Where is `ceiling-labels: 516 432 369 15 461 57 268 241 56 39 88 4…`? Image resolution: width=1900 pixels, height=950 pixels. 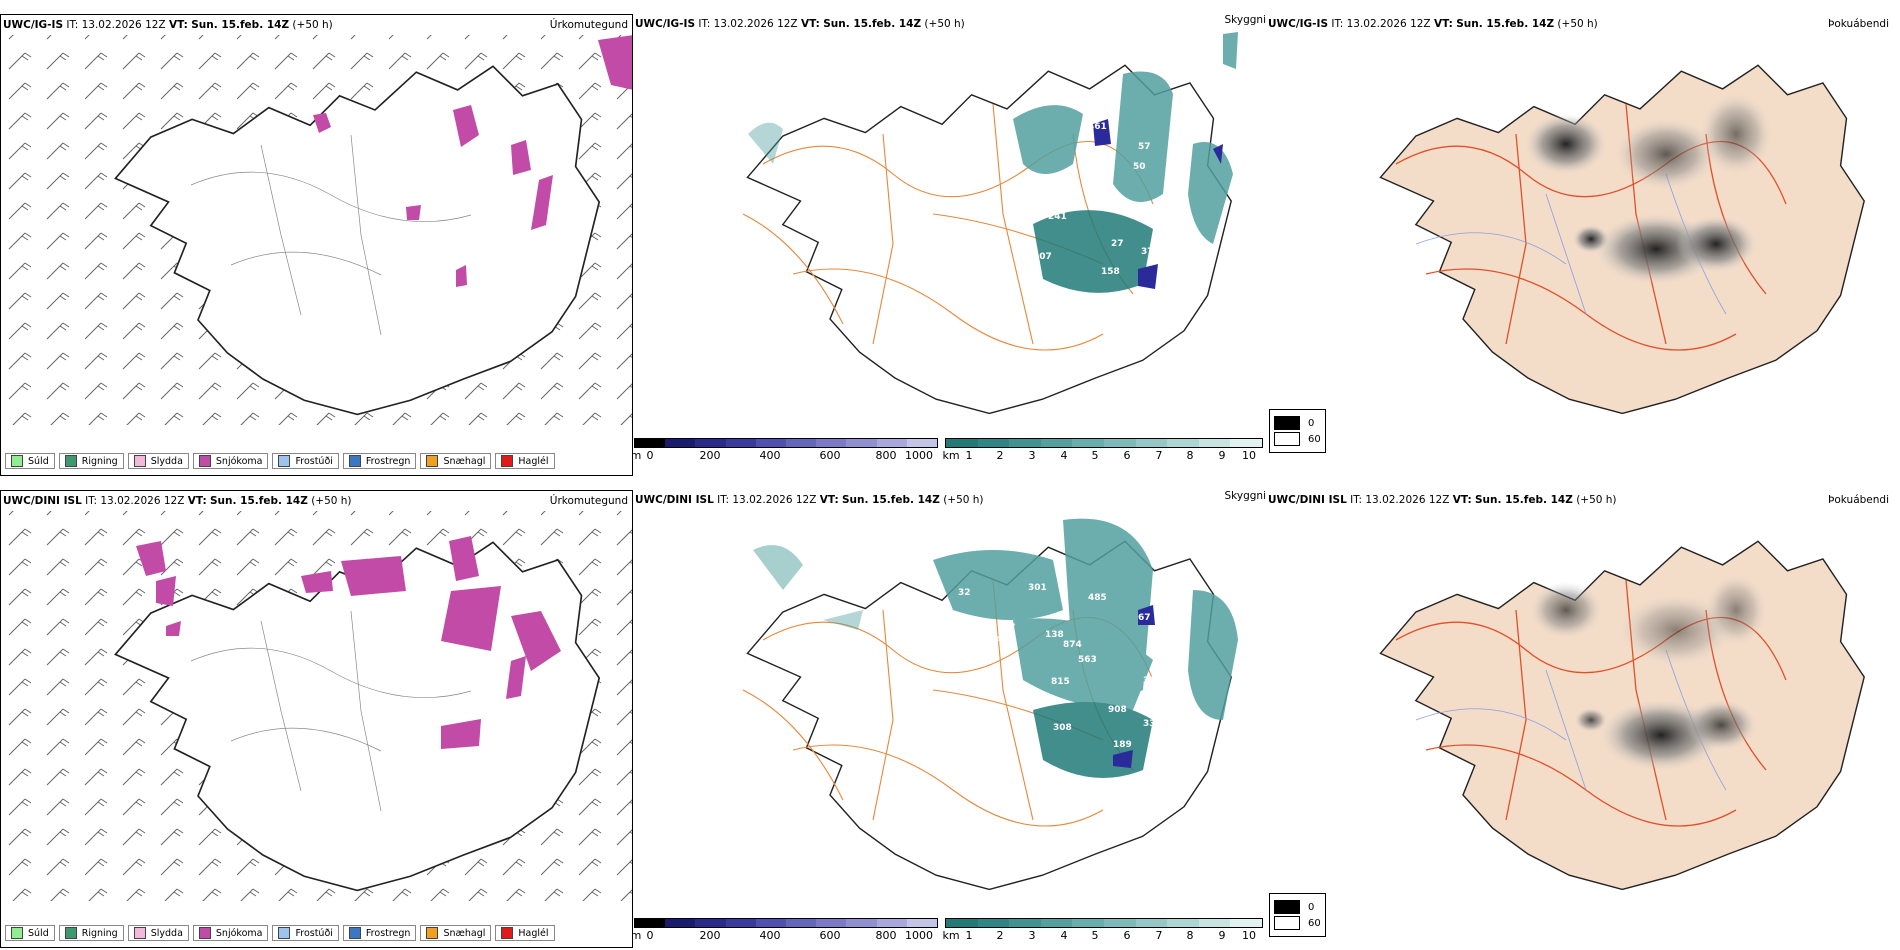 ceiling-labels: 516 432 369 15 461 57 268 241 56 39 88 4… is located at coordinates (1064, 197).